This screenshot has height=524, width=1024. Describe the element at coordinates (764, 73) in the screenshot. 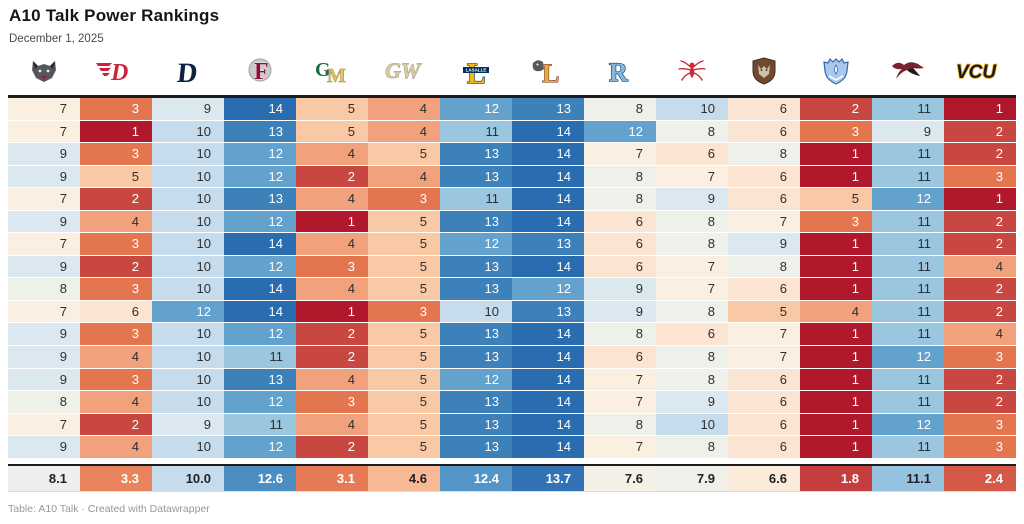

I see `column-header-st-bonaventure` at that location.